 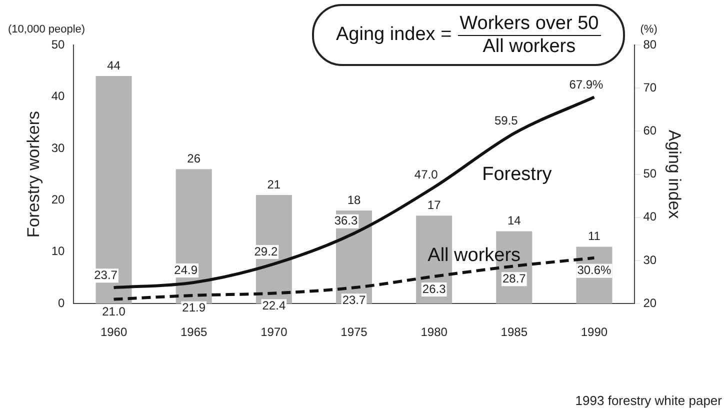 I want to click on annotation: Aging index =, so click(x=394, y=35).